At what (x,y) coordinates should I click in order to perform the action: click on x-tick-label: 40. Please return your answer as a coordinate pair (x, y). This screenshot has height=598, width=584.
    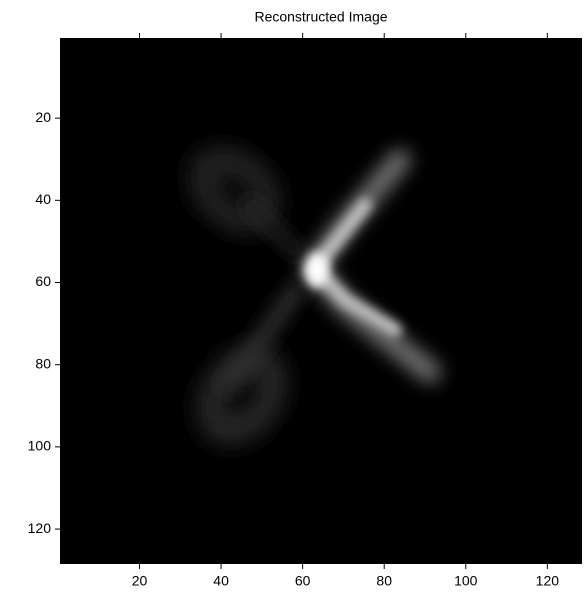
    Looking at the image, I should click on (221, 581).